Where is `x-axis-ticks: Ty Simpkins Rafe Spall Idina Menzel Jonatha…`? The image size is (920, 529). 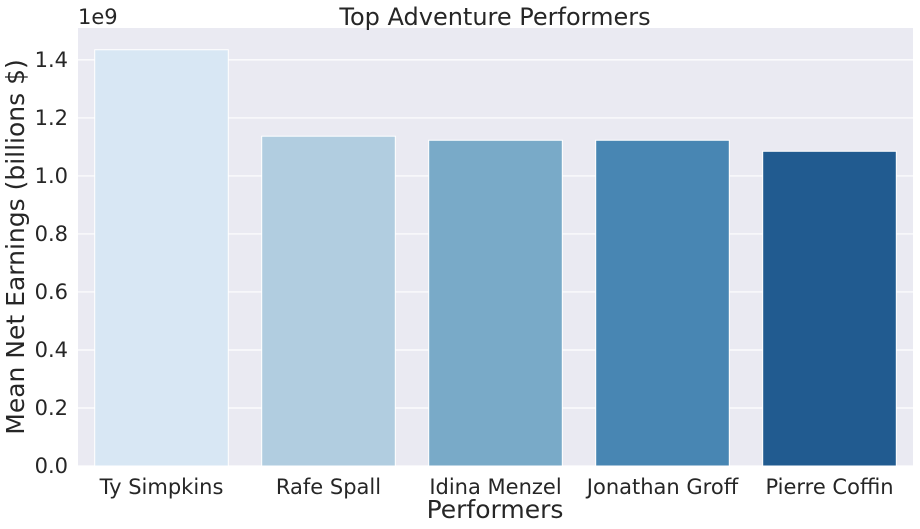
x-axis-ticks: Ty Simpkins Rafe Spall Idina Menzel Jonatha… is located at coordinates (496, 487).